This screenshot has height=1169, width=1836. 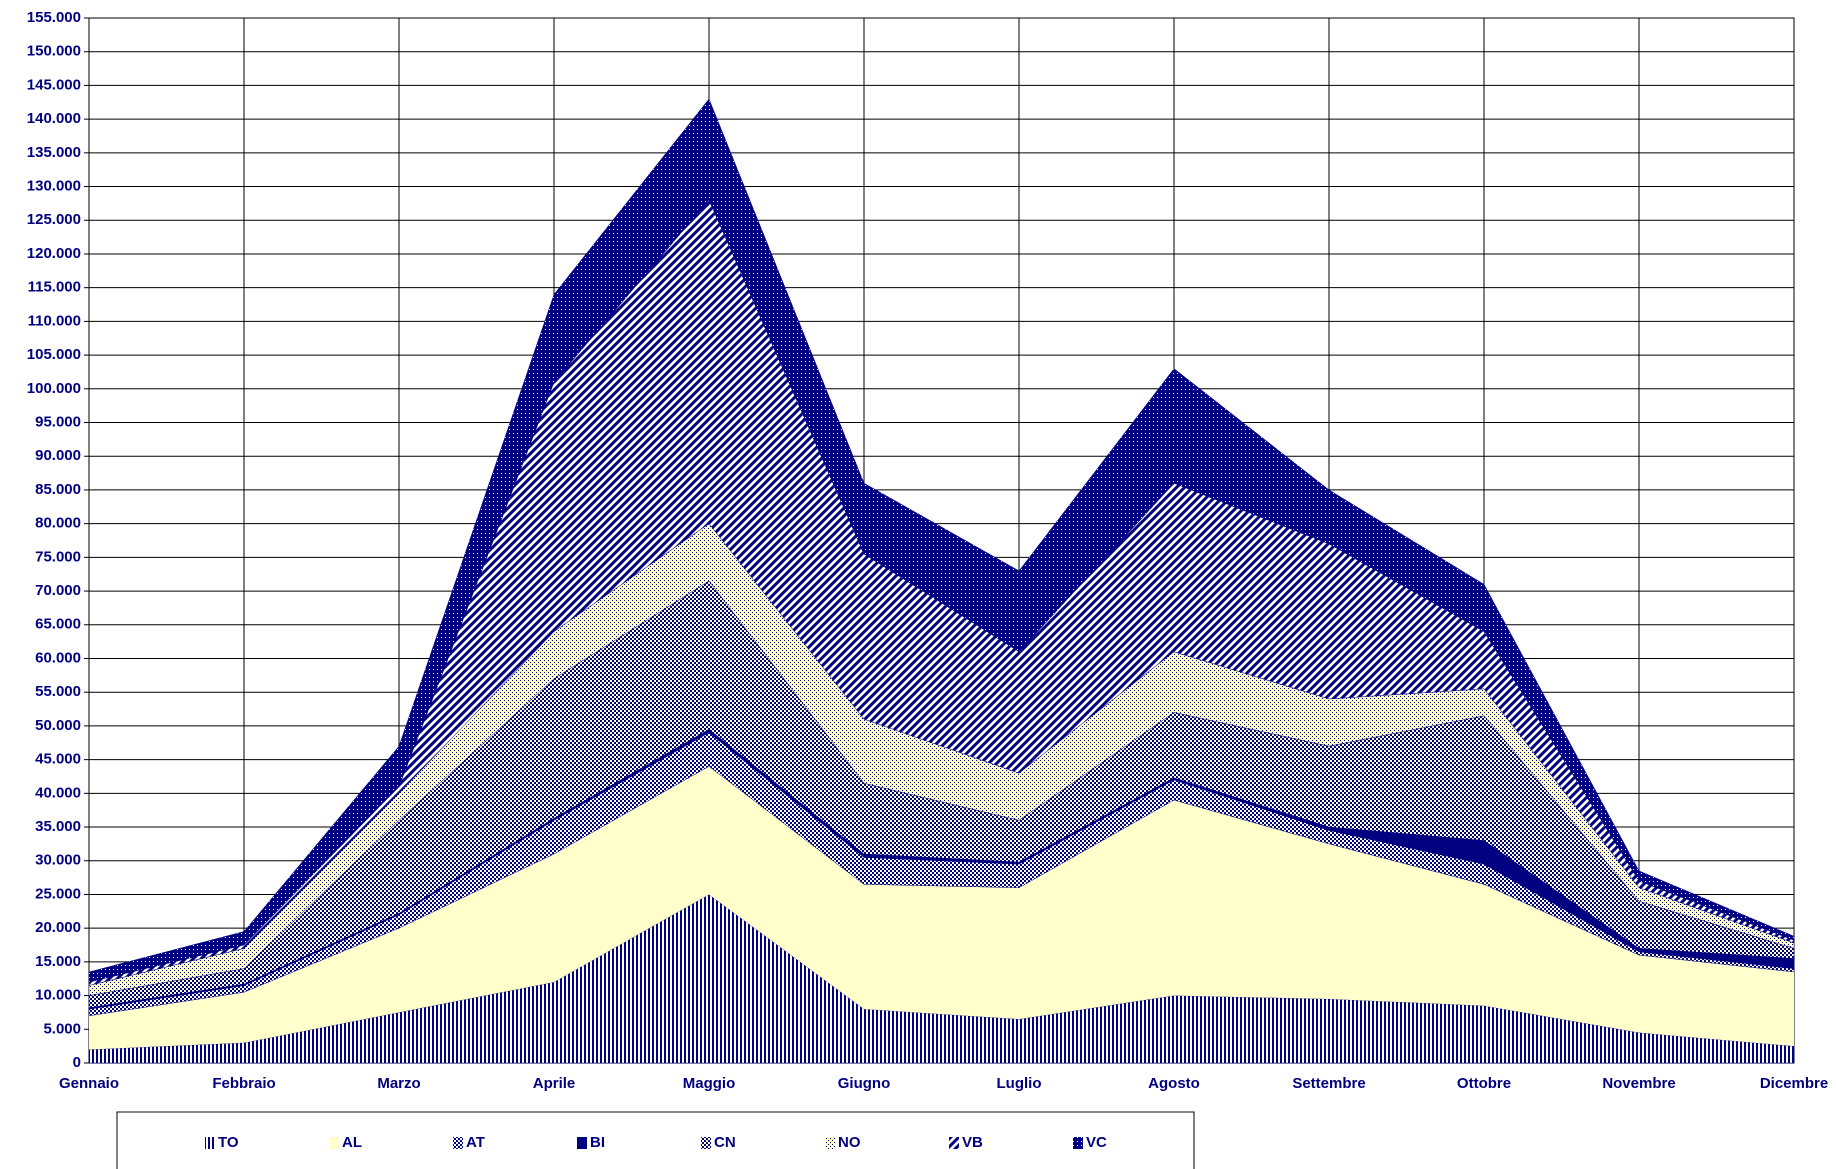 What do you see at coordinates (54, 152) in the screenshot?
I see `y-tick-label: 135.000` at bounding box center [54, 152].